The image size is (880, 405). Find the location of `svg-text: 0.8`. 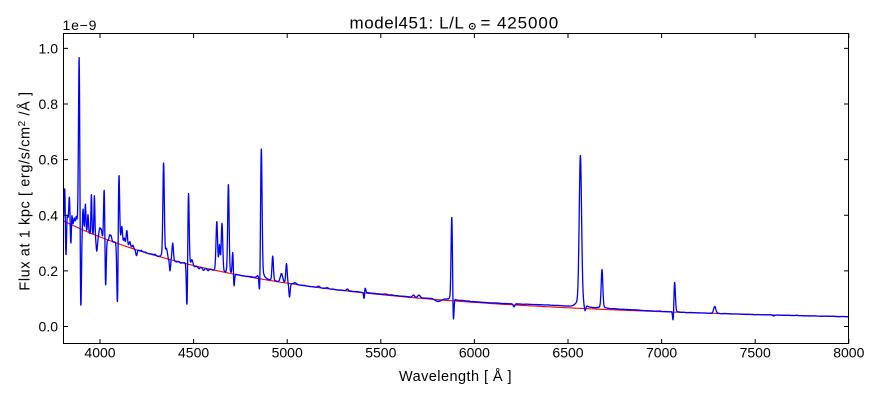

svg-text: 0.8 is located at coordinates (49, 104).